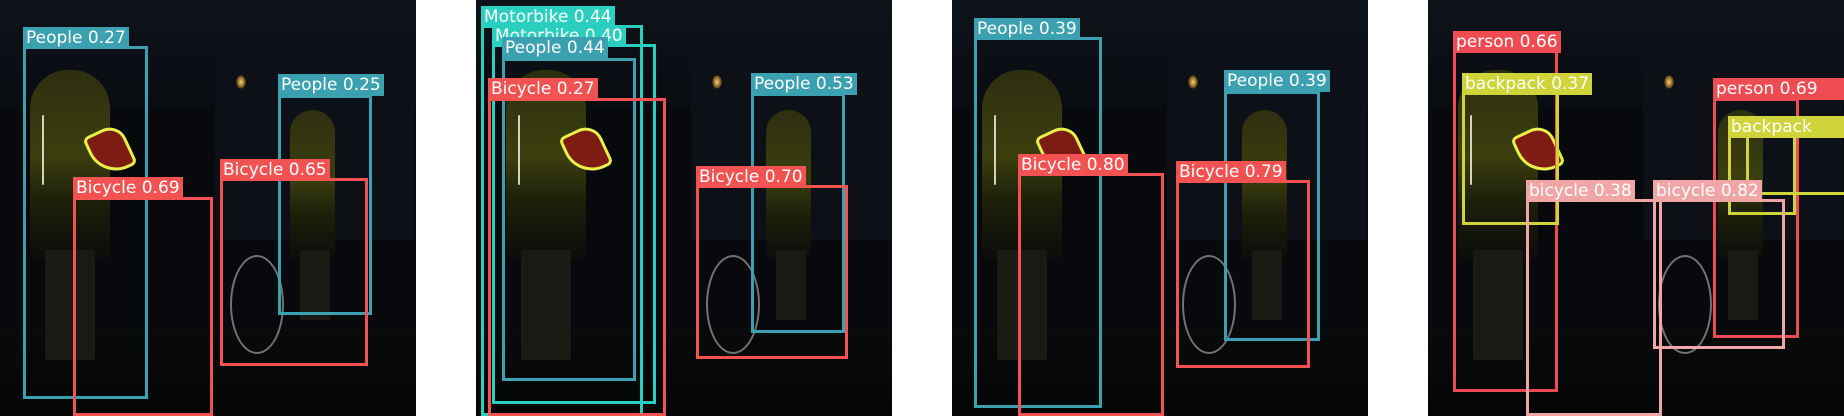  I want to click on bbox-label: backpack, so click(1786, 127).